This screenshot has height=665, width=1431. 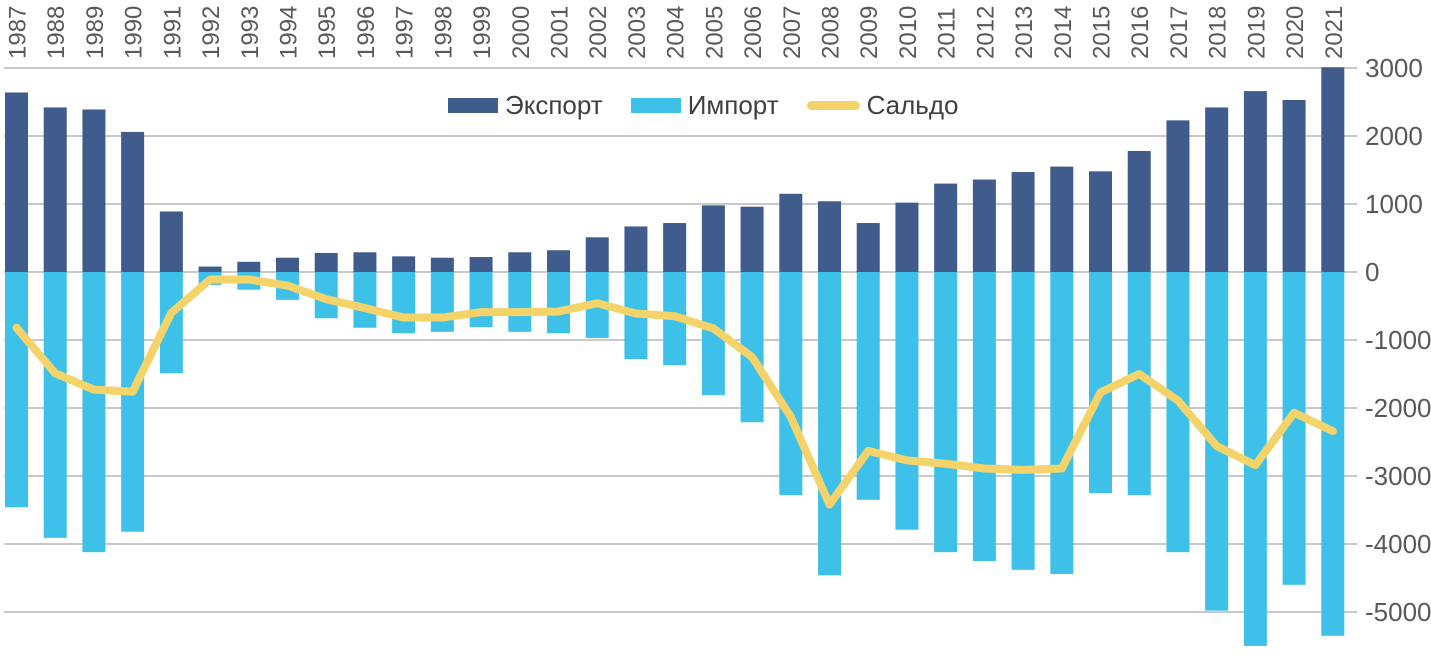 I want to click on x-axis-year-label: 2013, so click(x=1024, y=32).